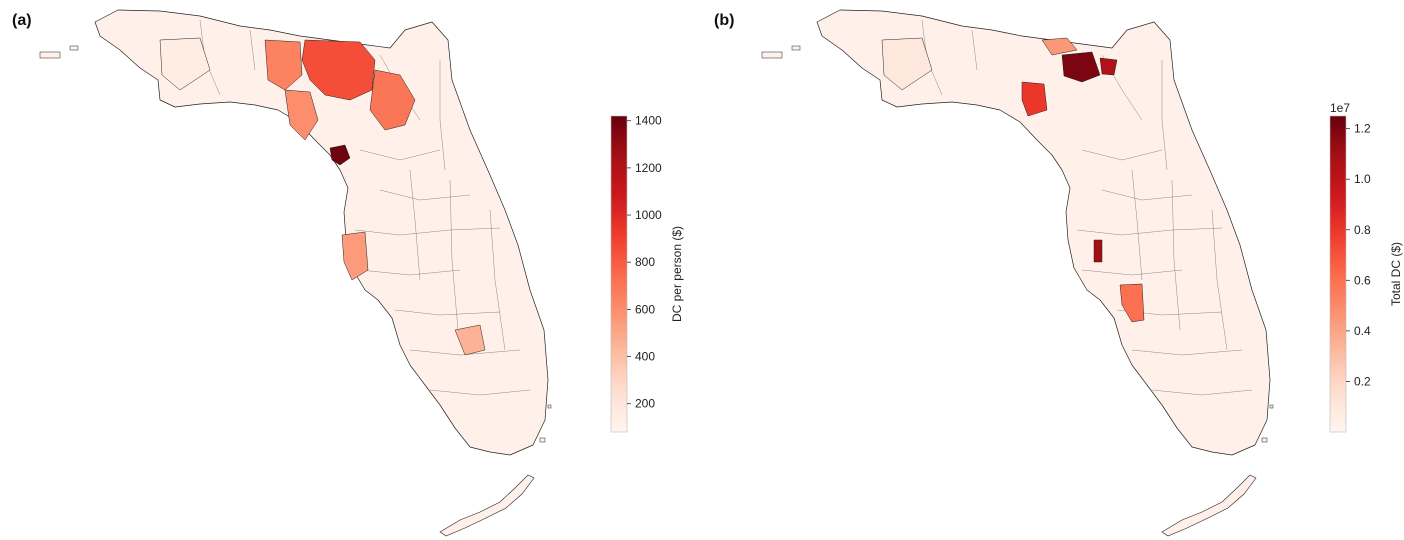 This screenshot has width=1404, height=540. What do you see at coordinates (1362, 230) in the screenshot?
I see `colorbar-tick-label: 0.8` at bounding box center [1362, 230].